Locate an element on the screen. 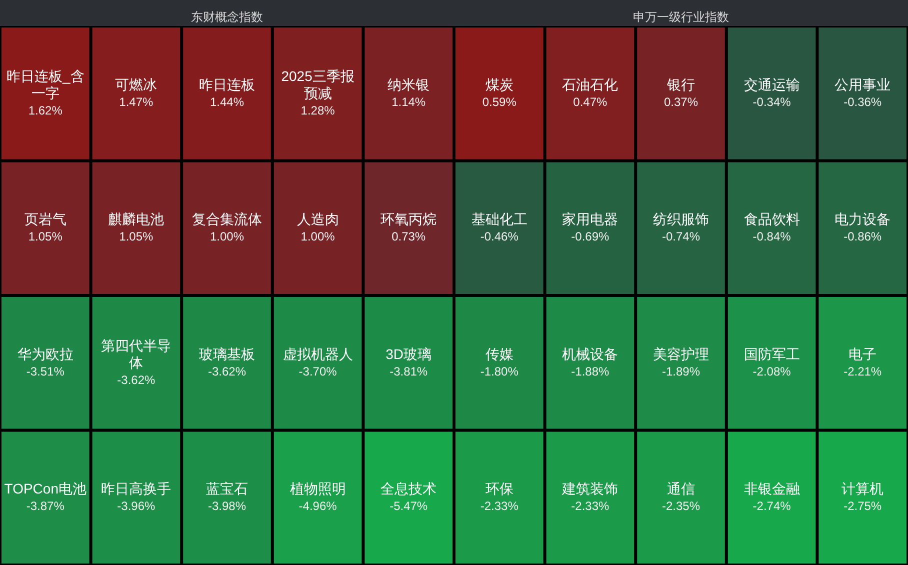 The image size is (908, 565). data-label: -0.46% is located at coordinates (499, 237).